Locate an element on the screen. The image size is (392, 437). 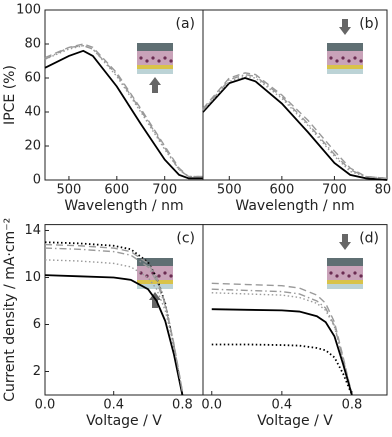
y-tick-label: 100 is located at coordinates (28, 10).